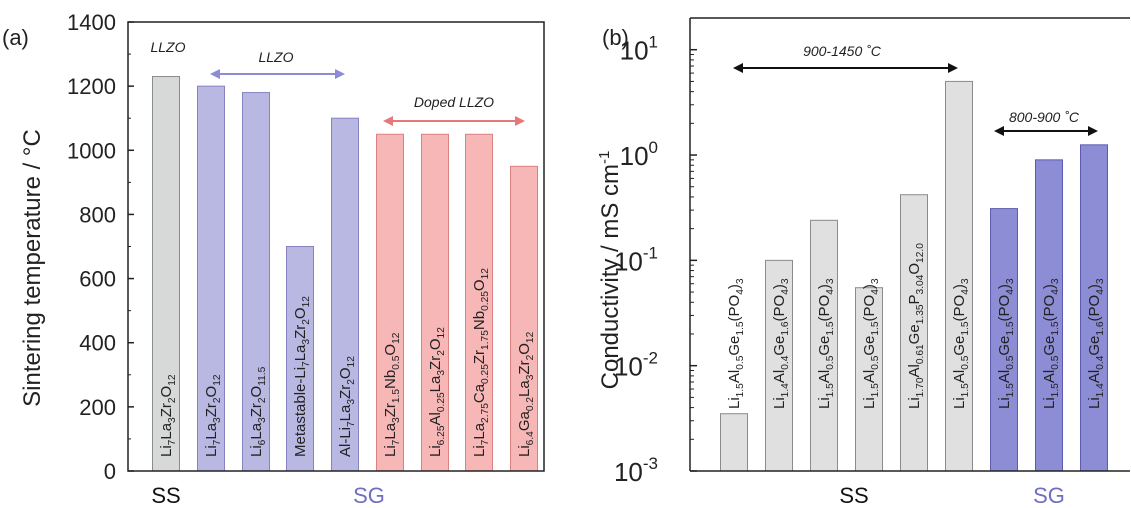 This screenshot has width=1131, height=508. What do you see at coordinates (388, 121) in the screenshot?
I see `panel-a-doped-arrow-head-left` at bounding box center [388, 121].